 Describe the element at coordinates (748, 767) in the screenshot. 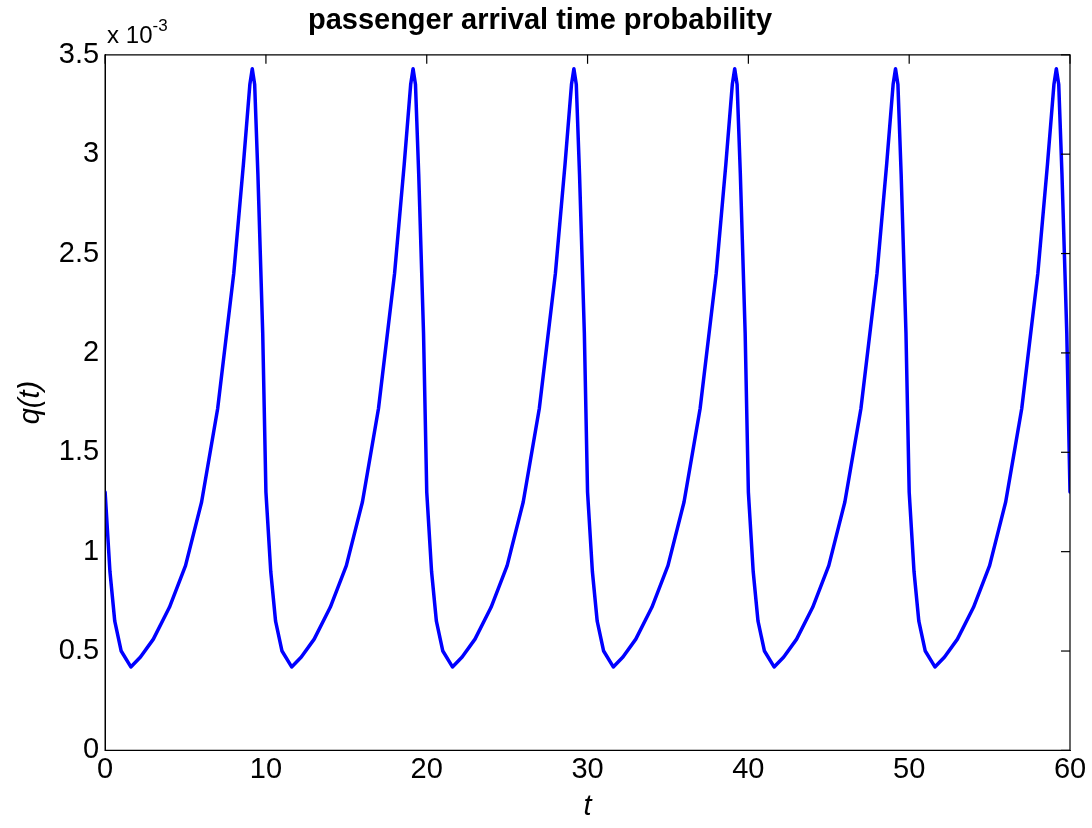

I see `x-tick-label: 40` at that location.